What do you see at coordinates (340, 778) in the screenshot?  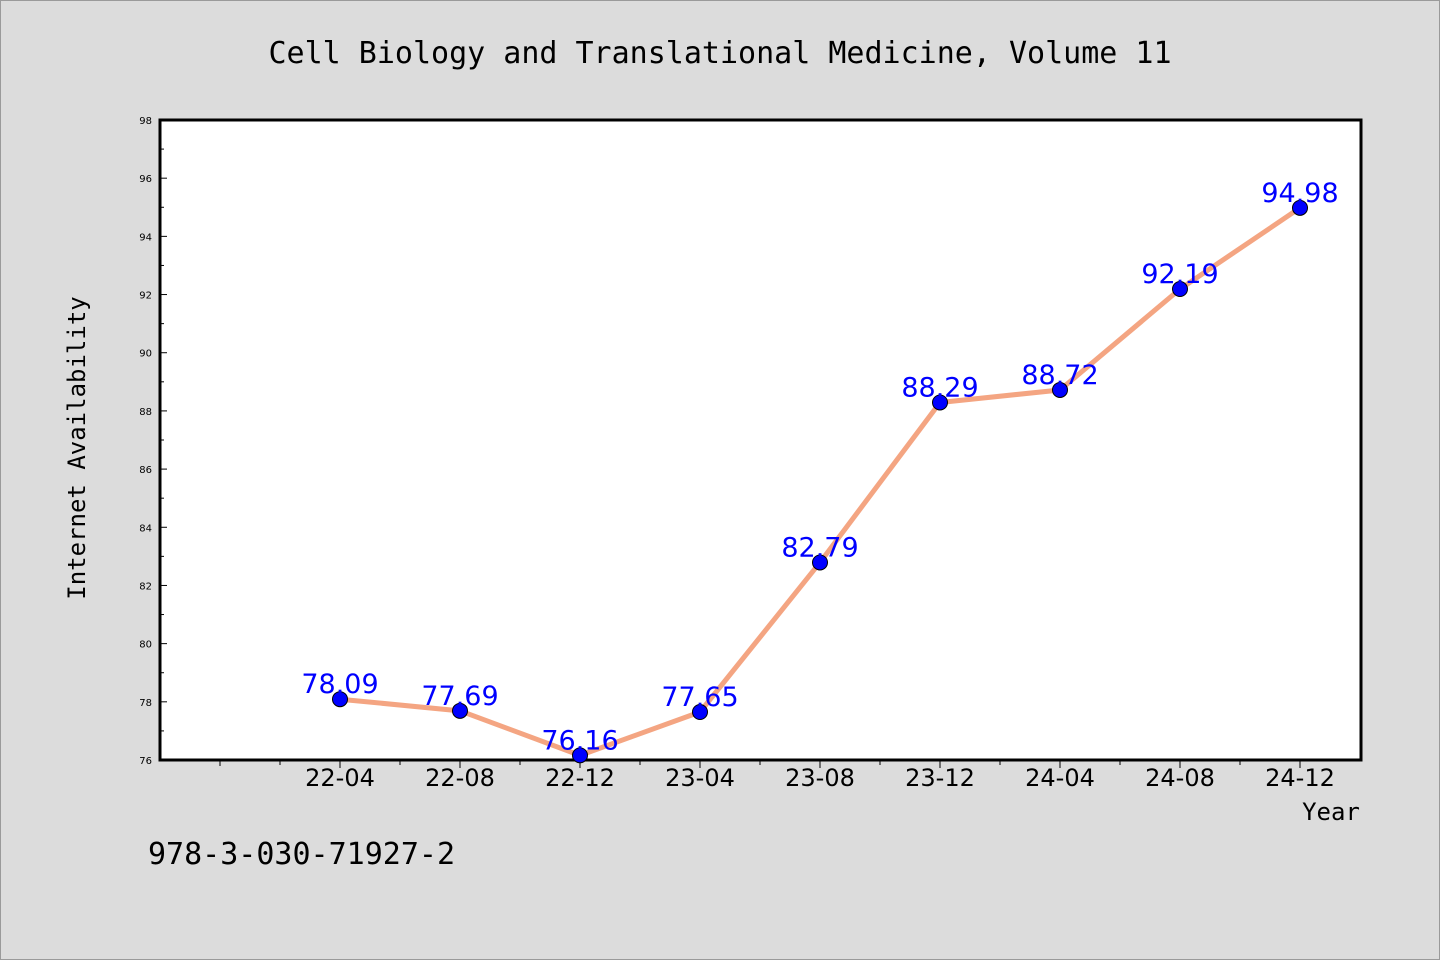 I see `x-tick-label: 22-04` at bounding box center [340, 778].